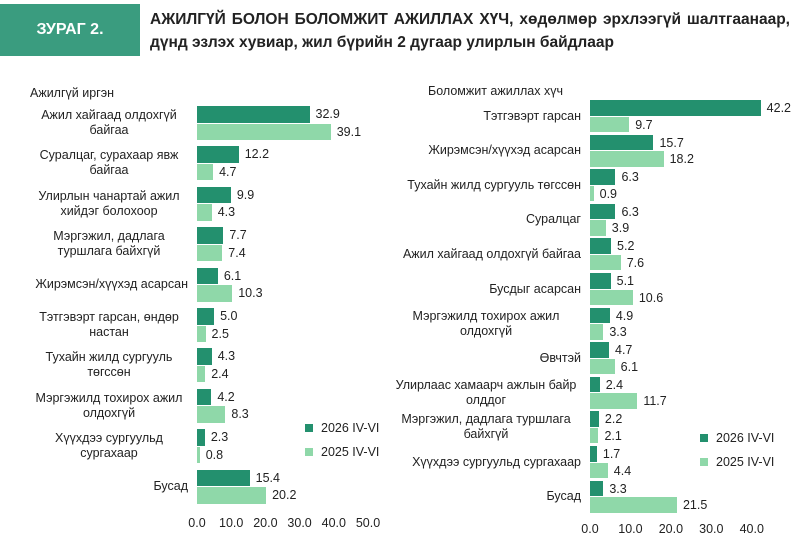 This screenshot has height=551, width=804. What do you see at coordinates (671, 142) in the screenshot?
I see `value-label: 15.7` at bounding box center [671, 142].